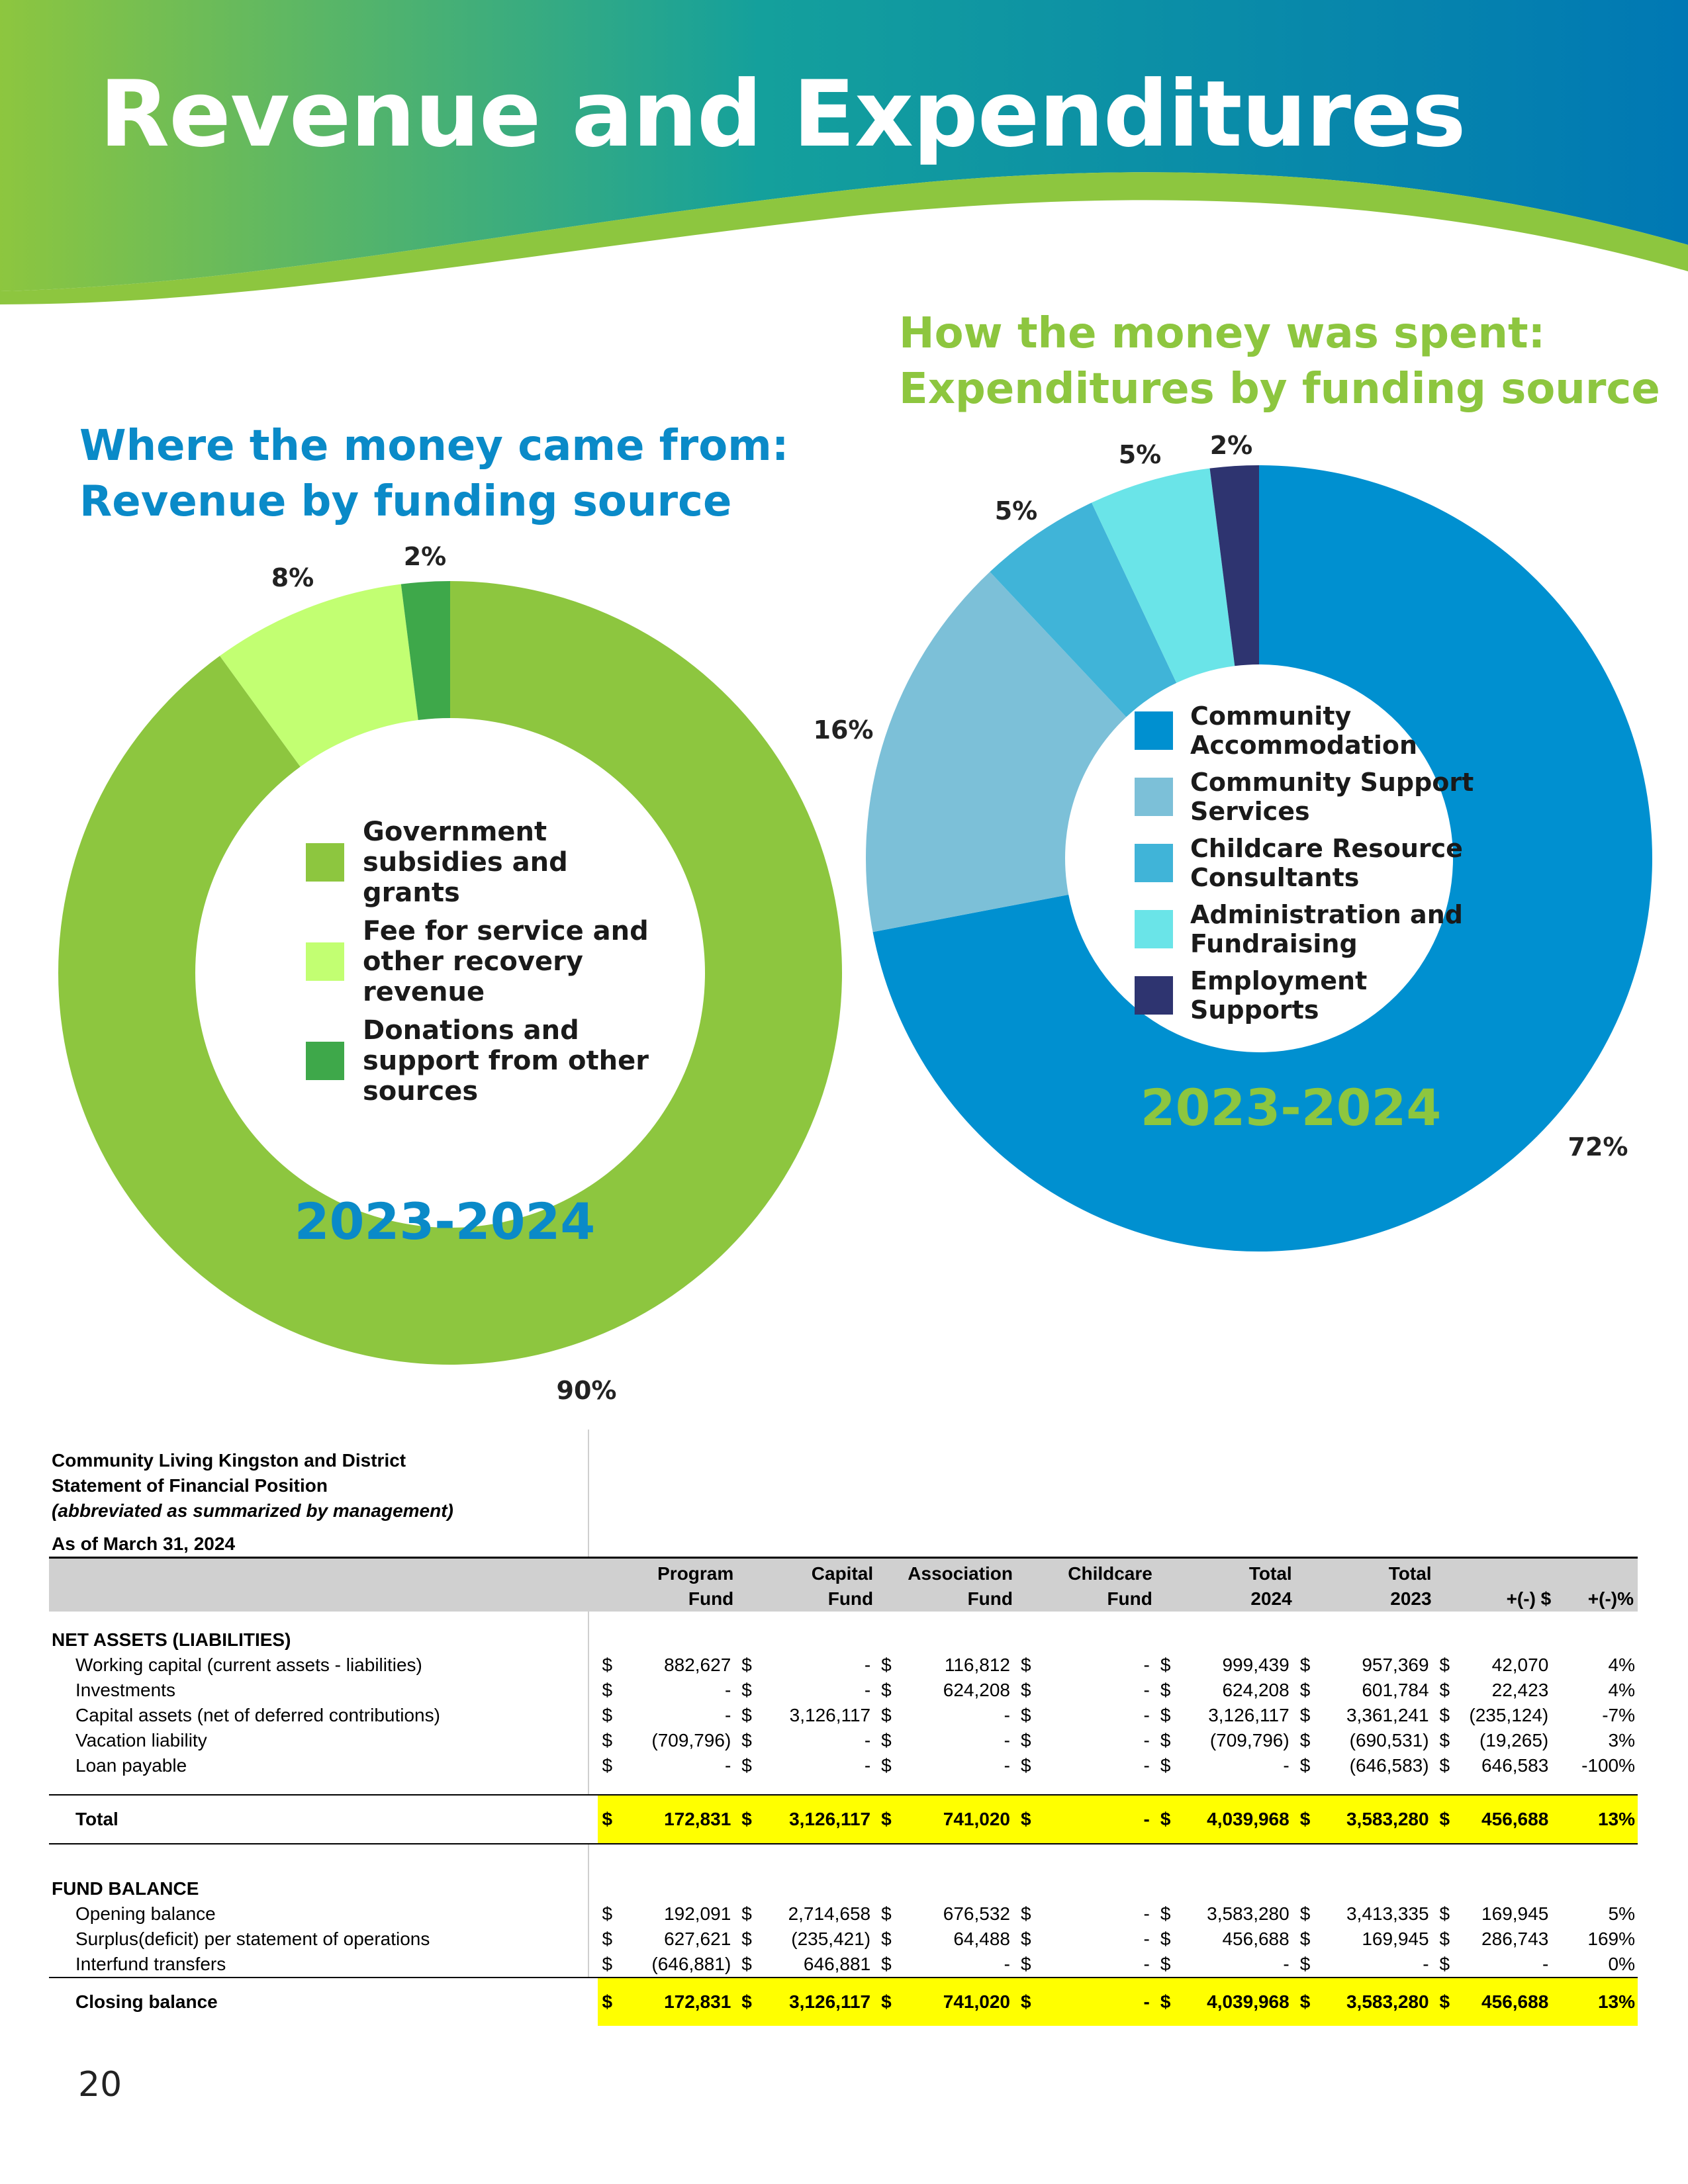  What do you see at coordinates (1596, 1584) in the screenshot?
I see `column-header: +(-)%` at bounding box center [1596, 1584].